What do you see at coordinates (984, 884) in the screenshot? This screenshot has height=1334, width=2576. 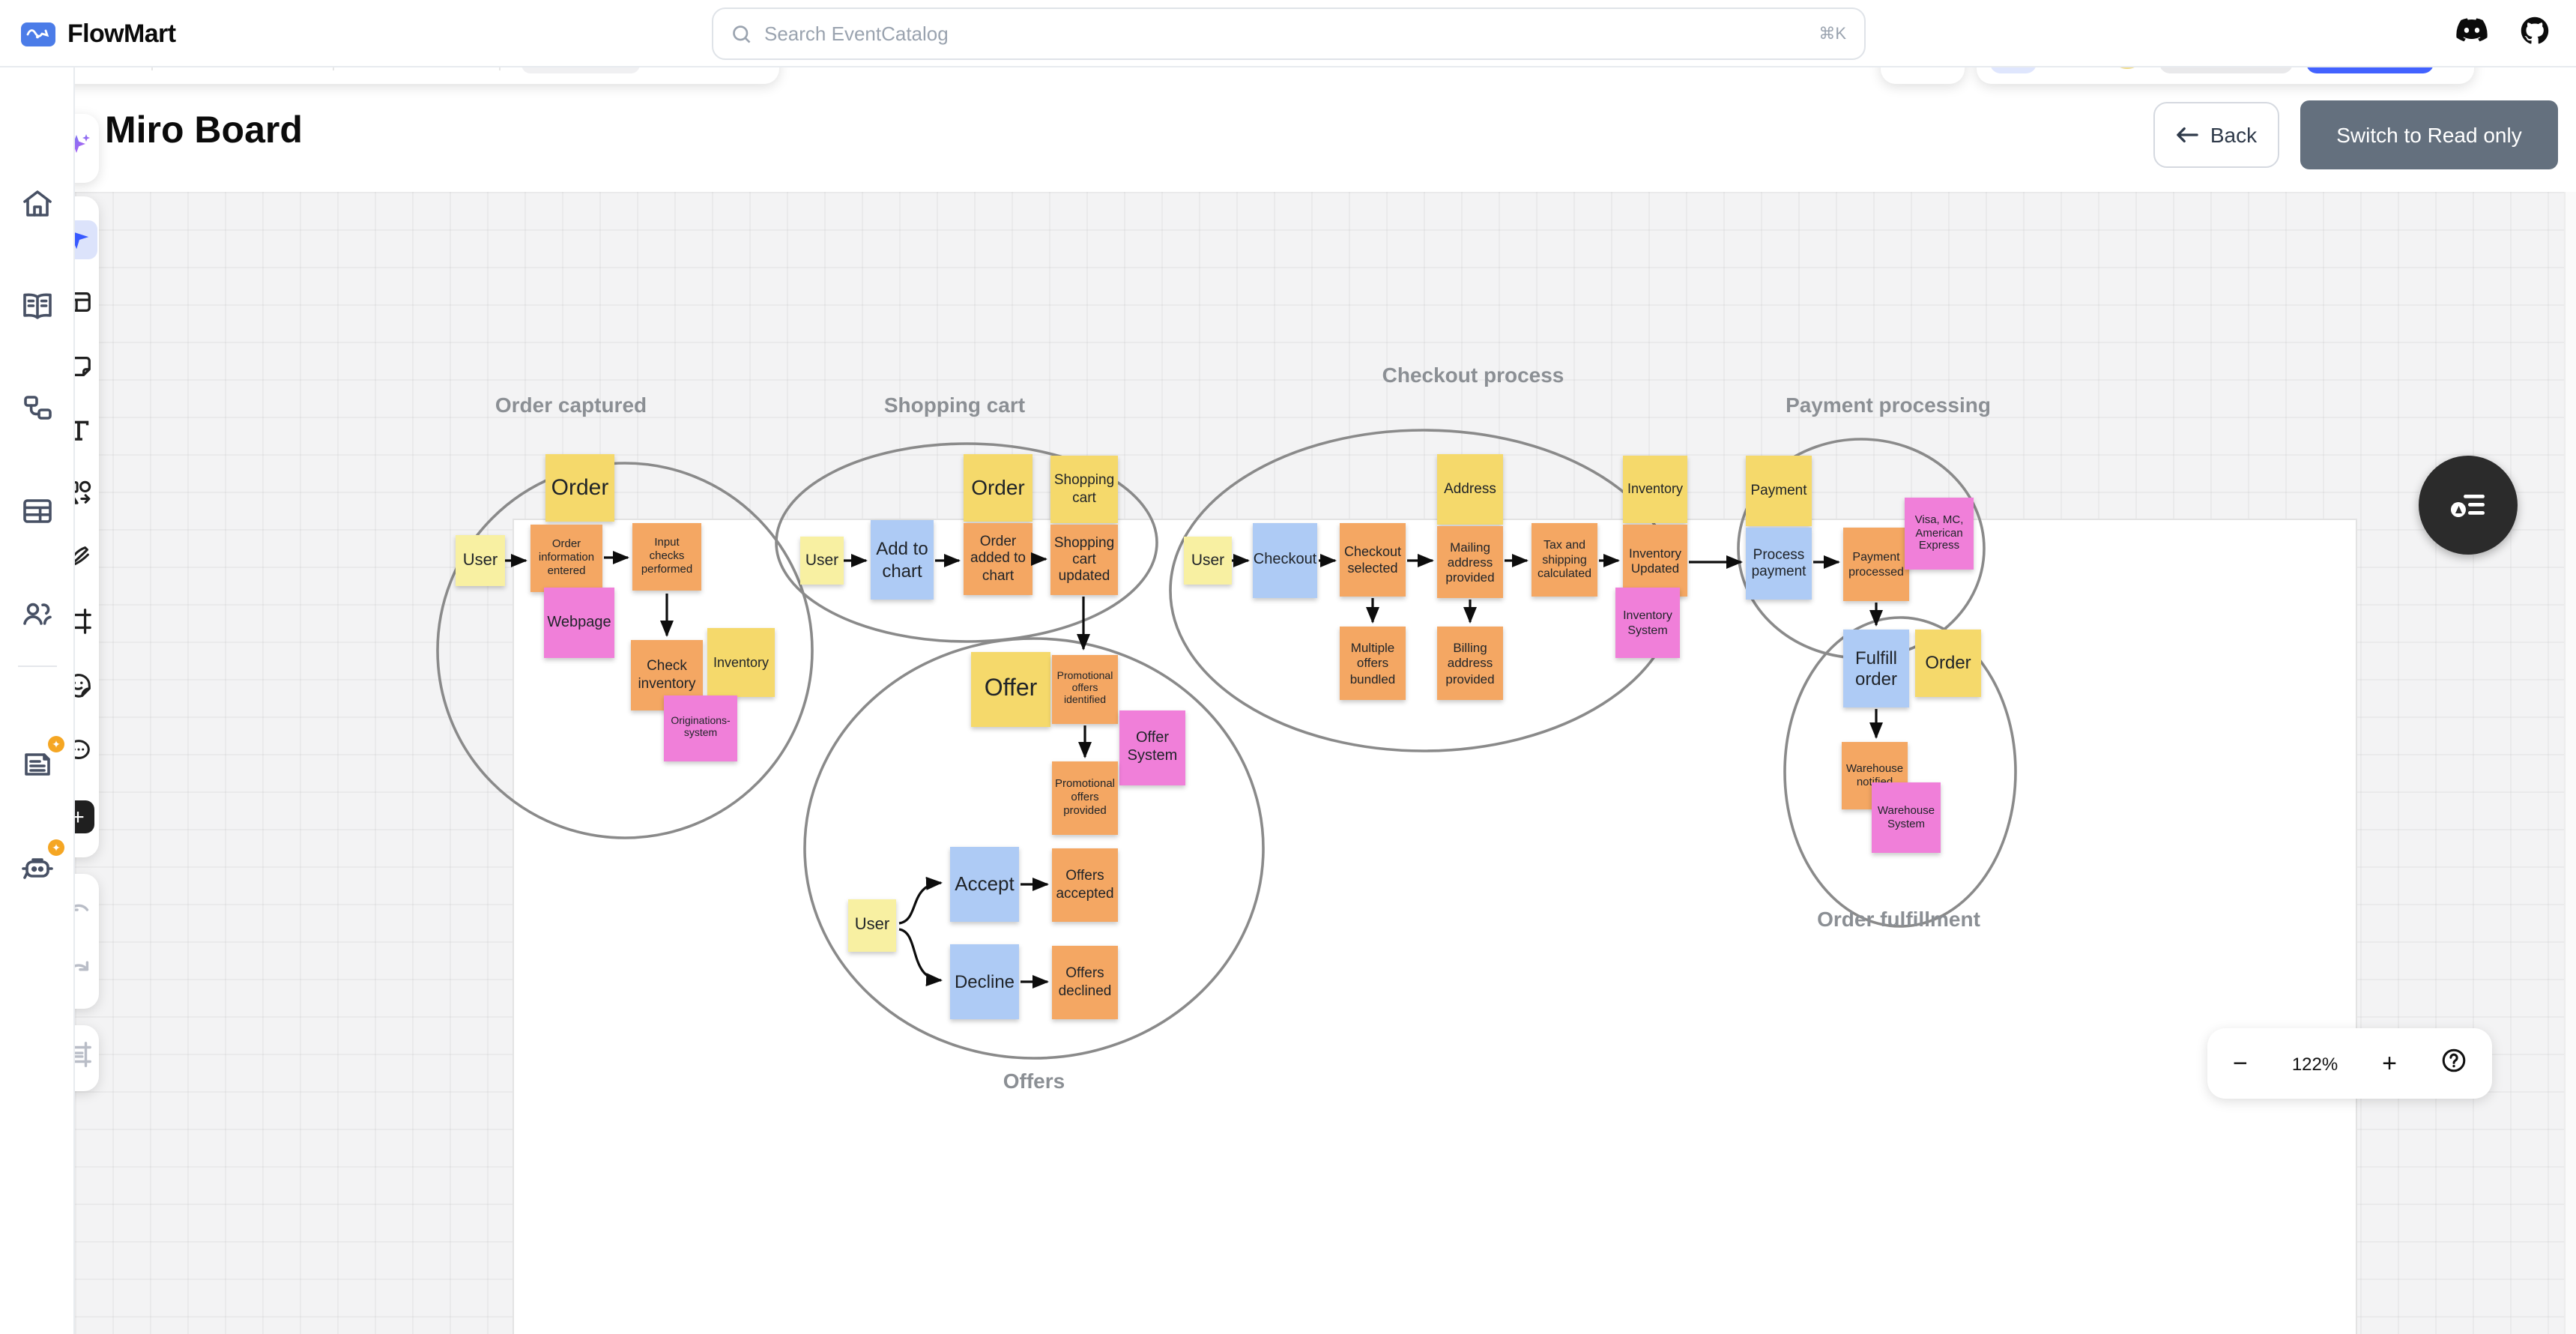 I see `sticky-note-accept: Accept` at bounding box center [984, 884].